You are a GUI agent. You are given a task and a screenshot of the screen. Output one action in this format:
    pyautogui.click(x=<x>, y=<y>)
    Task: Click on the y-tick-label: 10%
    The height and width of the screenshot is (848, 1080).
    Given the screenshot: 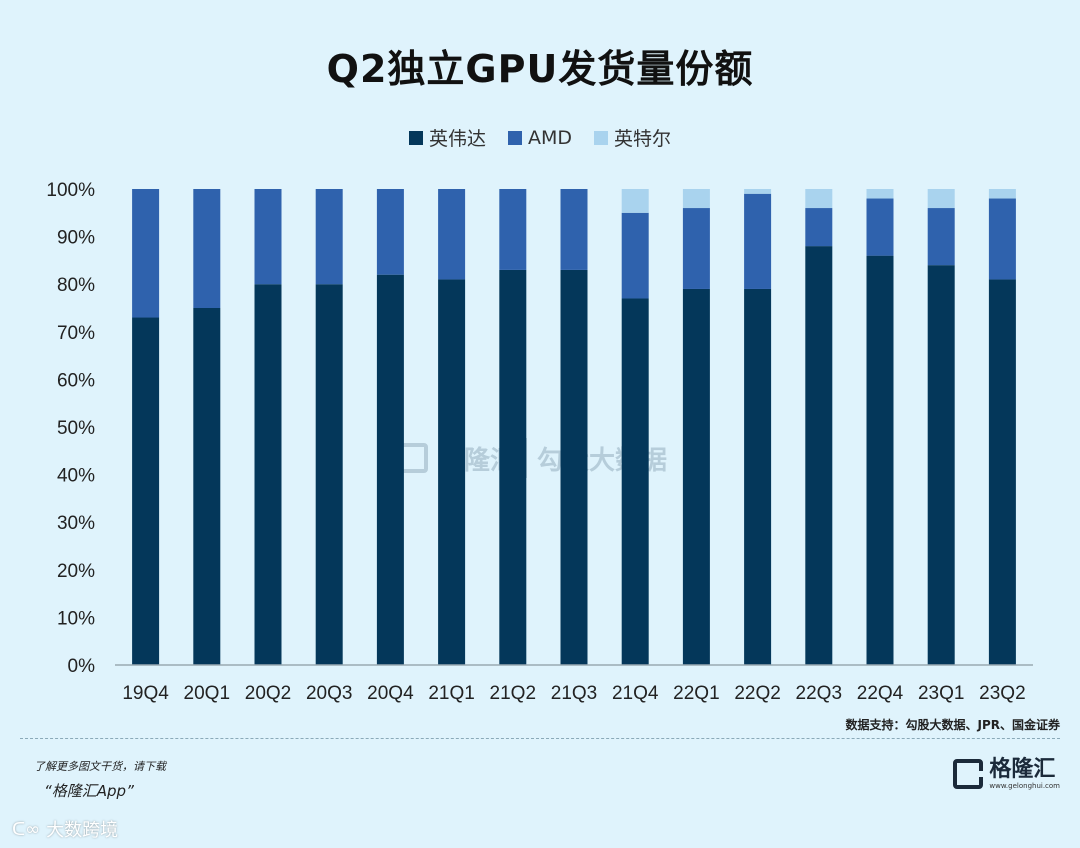 What is the action you would take?
    pyautogui.click(x=76, y=618)
    